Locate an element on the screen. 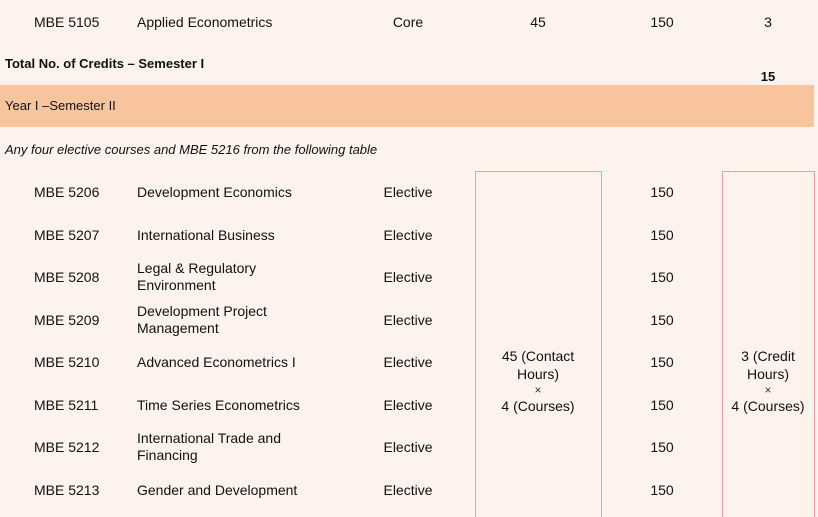  course-name: Advanced Econometrics I is located at coordinates (216, 362).